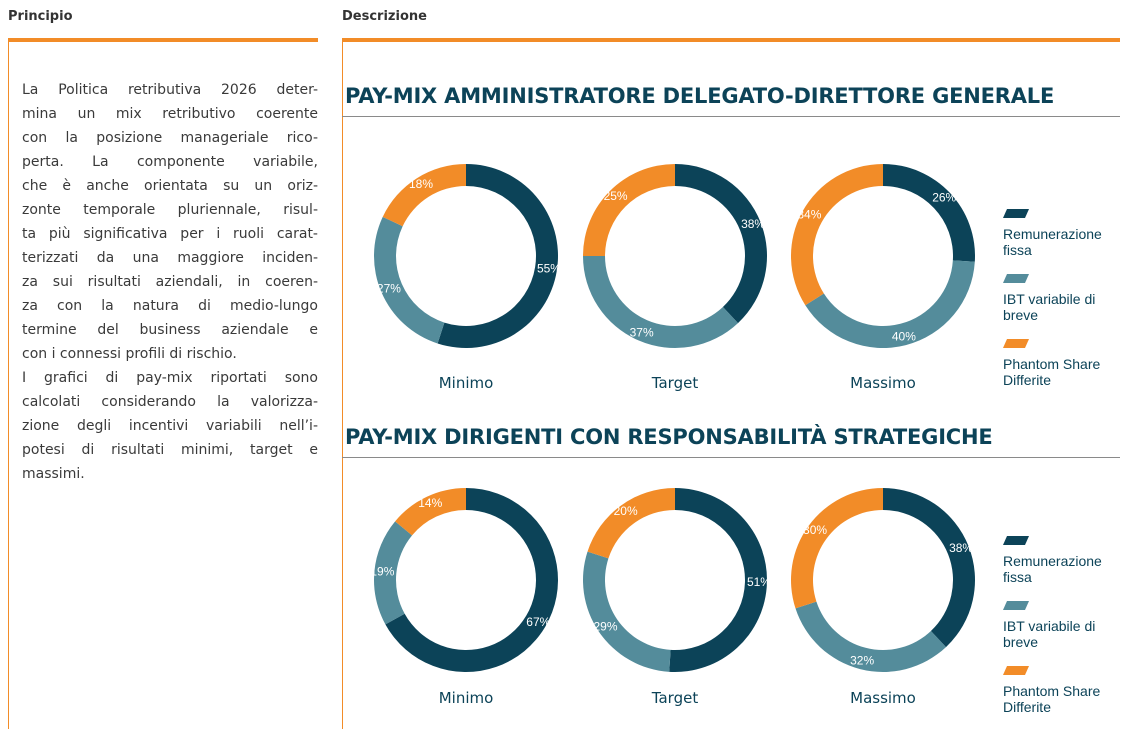  What do you see at coordinates (170, 378) in the screenshot?
I see `text-line: I grafici di pay-mix riportati sono` at bounding box center [170, 378].